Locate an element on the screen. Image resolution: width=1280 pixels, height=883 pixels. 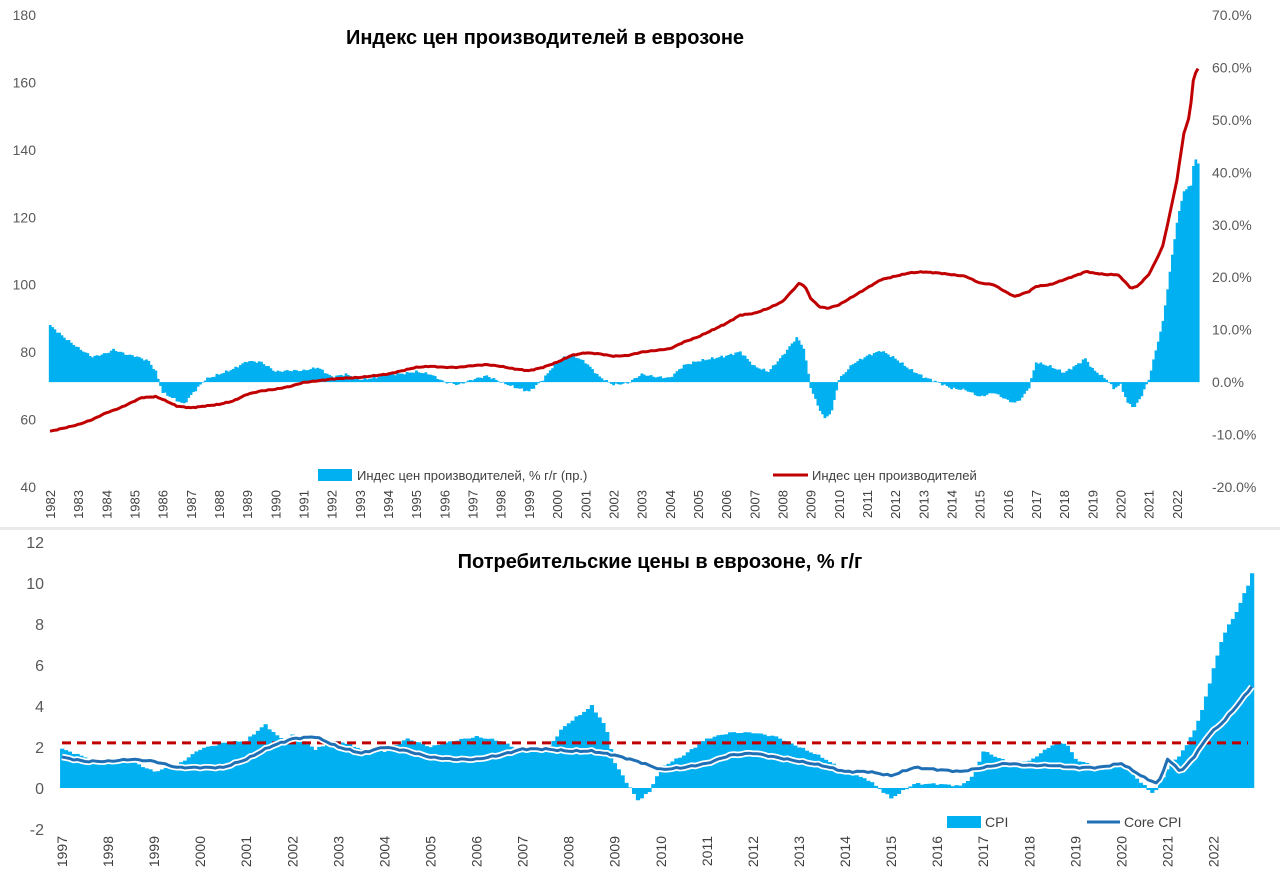
ppi-x-tick-label: 1984 is located at coordinates (106, 504).